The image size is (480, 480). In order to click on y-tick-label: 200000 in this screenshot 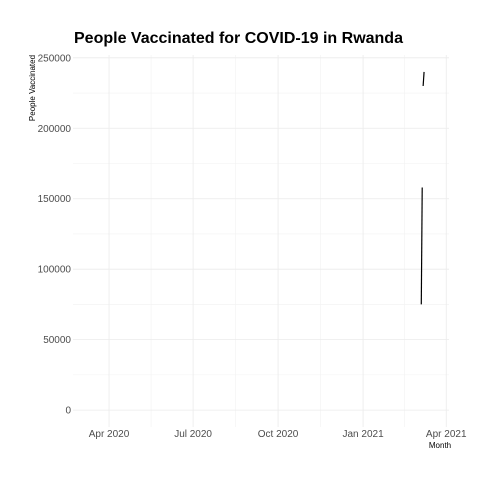, I will do `click(55, 129)`.